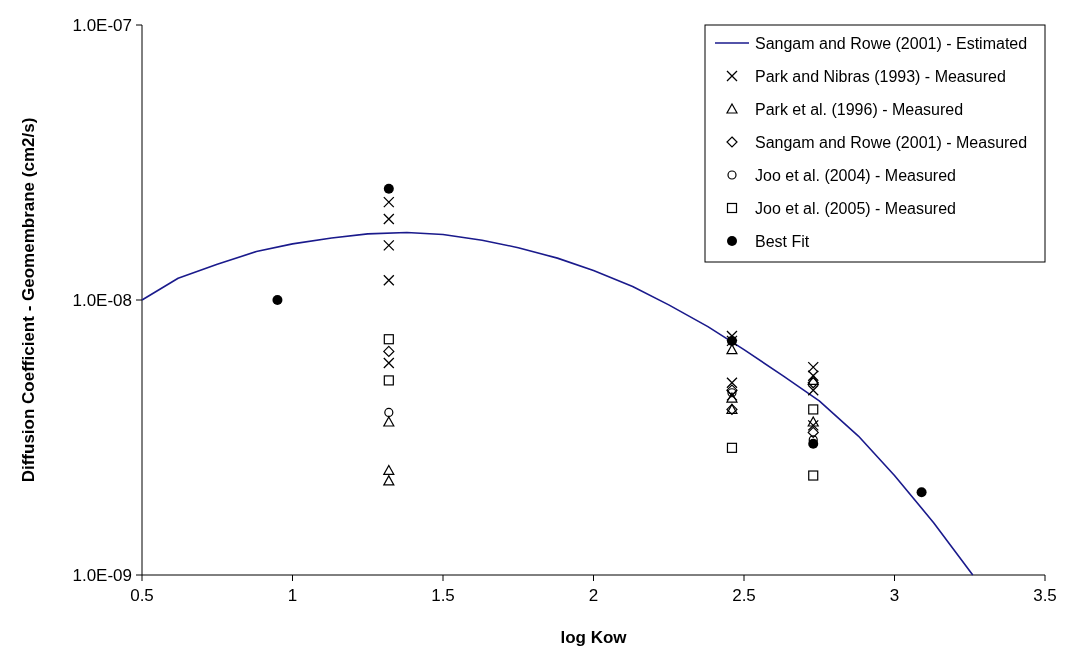  Describe the element at coordinates (855, 175) in the screenshot. I see `legend-label: Joo et al. (2004) - Measured` at that location.